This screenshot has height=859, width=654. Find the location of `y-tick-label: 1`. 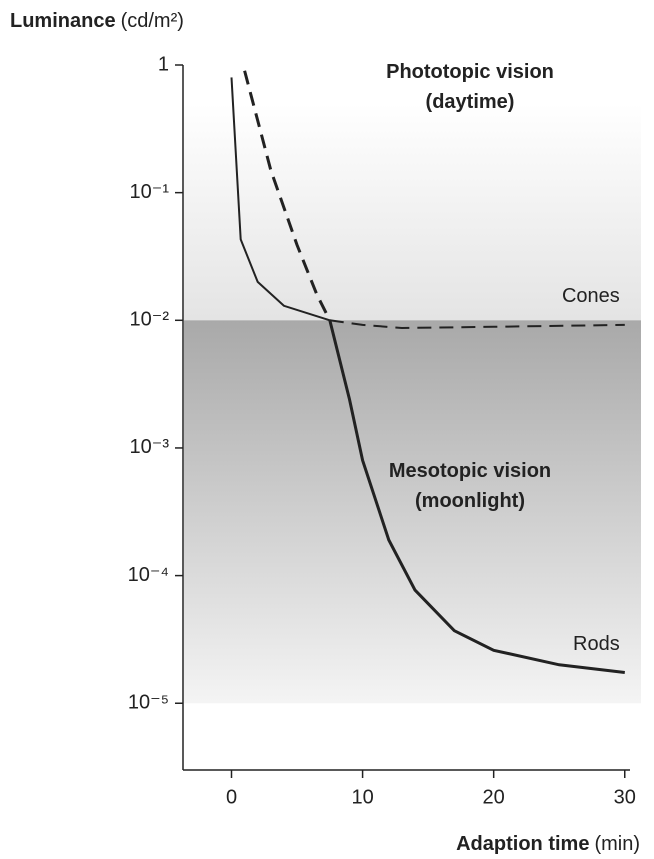

y-tick-label: 1 is located at coordinates (163, 64).